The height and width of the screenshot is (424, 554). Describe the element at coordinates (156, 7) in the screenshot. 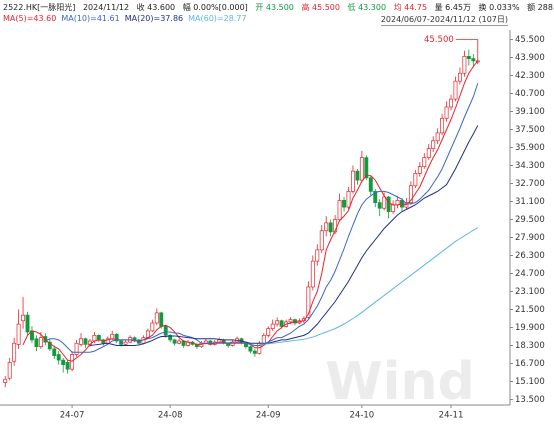

I see `info: 收 43.600` at that location.